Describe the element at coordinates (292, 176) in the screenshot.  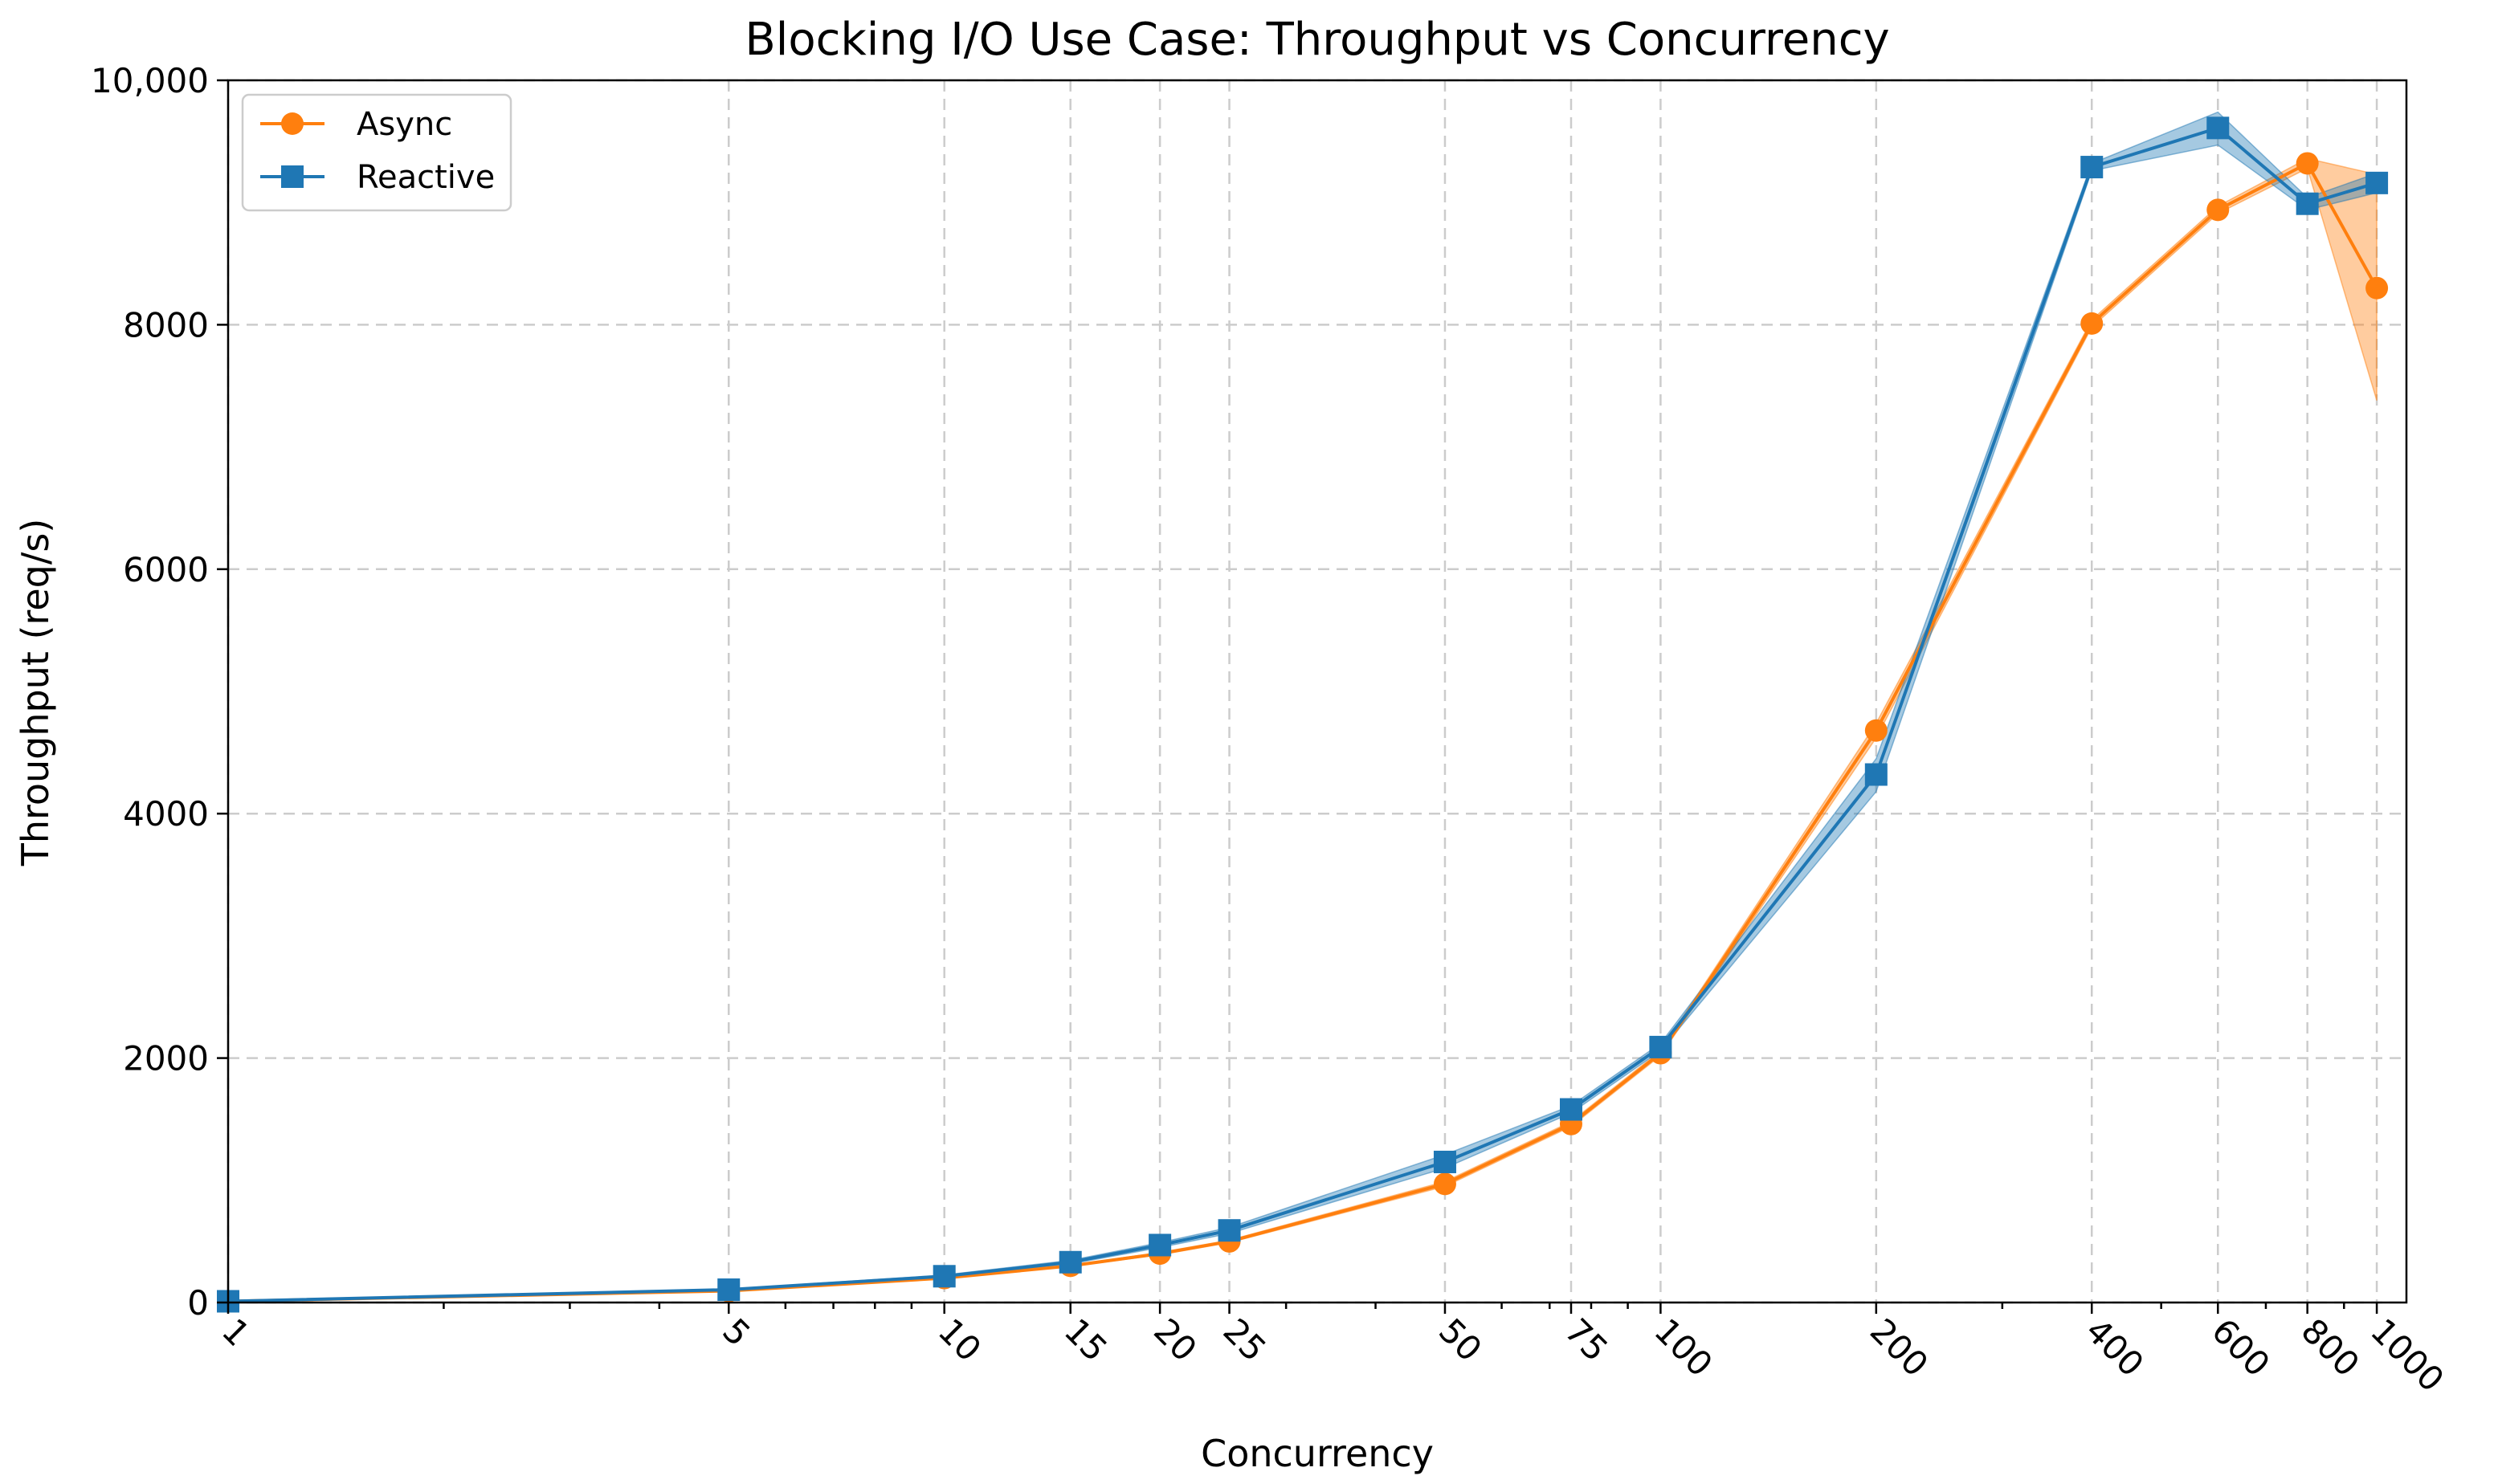
I see `legend-marker-reactive` at that location.